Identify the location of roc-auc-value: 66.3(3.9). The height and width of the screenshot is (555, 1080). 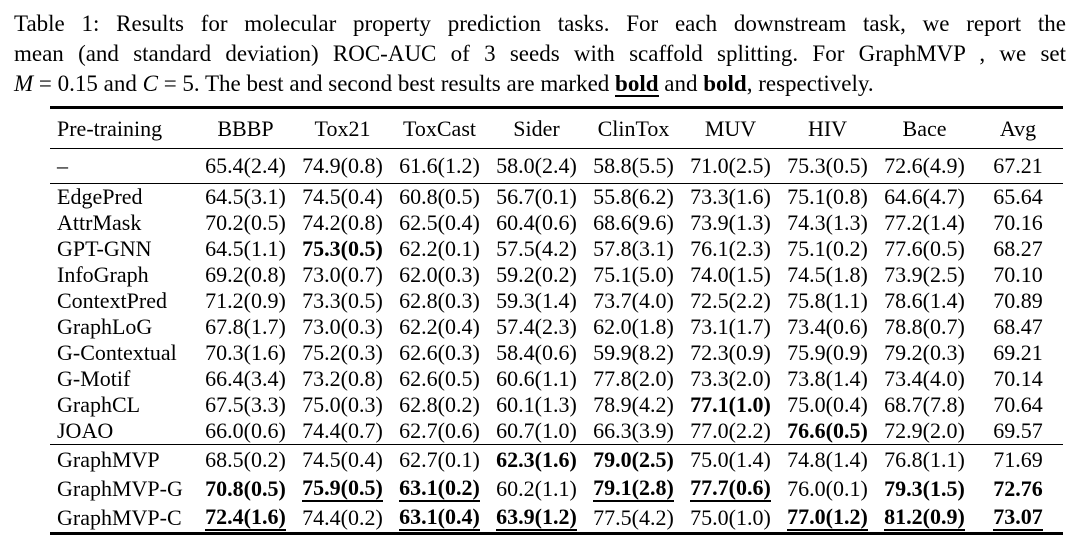
(633, 430).